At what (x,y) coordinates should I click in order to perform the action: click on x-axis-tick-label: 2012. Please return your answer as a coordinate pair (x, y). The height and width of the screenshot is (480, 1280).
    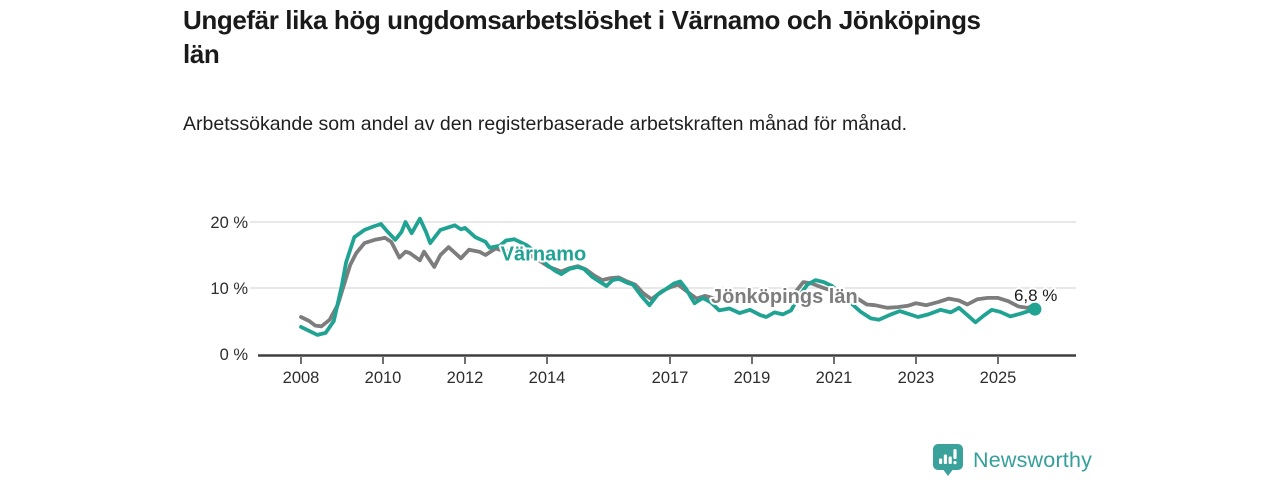
    Looking at the image, I should click on (465, 378).